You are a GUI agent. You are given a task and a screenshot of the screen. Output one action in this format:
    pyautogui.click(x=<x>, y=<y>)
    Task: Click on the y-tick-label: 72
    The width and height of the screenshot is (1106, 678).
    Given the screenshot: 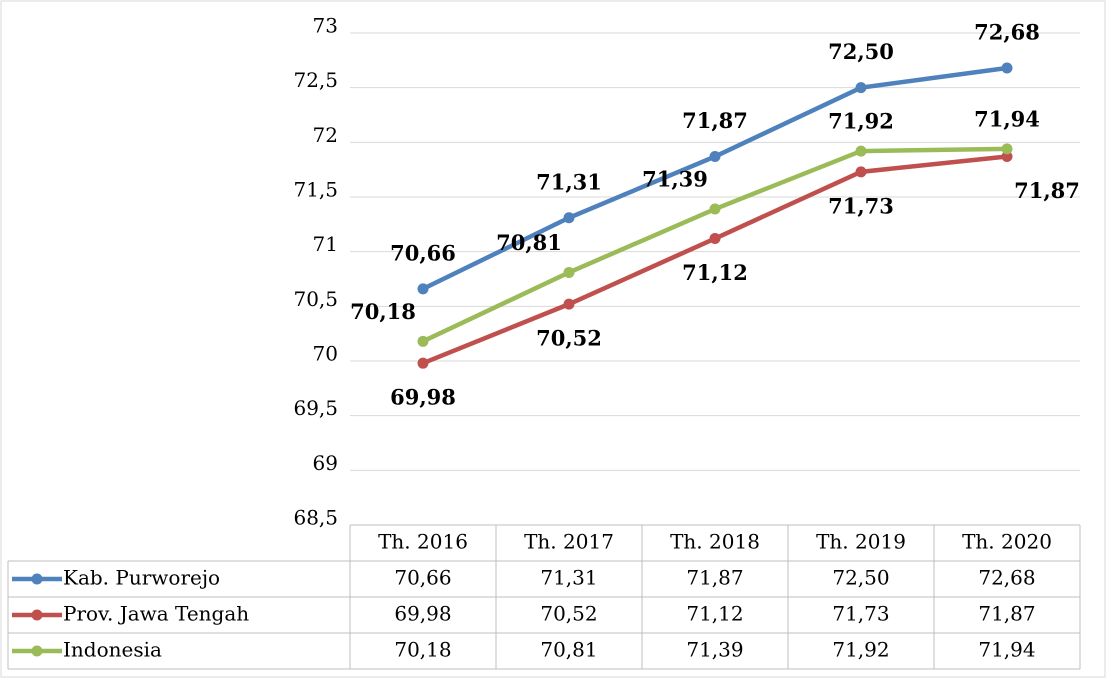 What is the action you would take?
    pyautogui.click(x=325, y=135)
    